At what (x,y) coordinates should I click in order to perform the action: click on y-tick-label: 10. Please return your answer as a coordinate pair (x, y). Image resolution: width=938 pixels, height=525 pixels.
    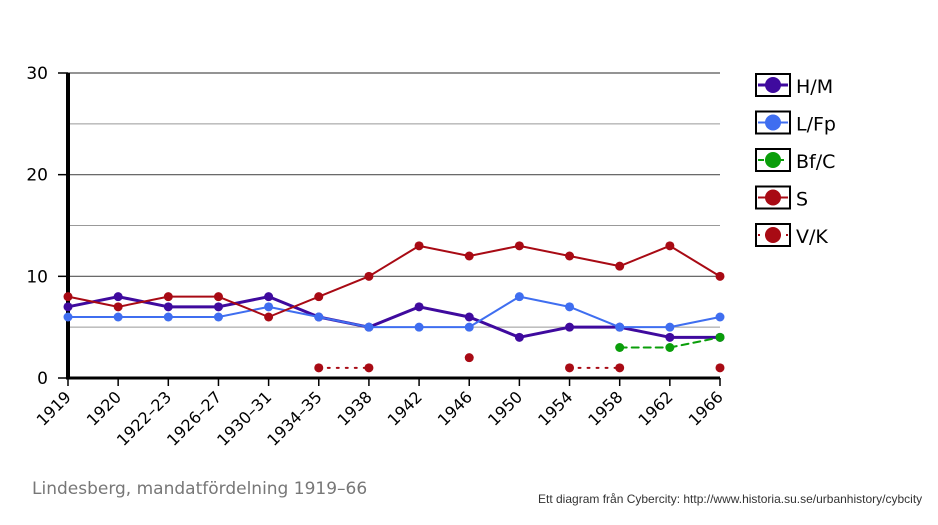
    Looking at the image, I should click on (37, 277).